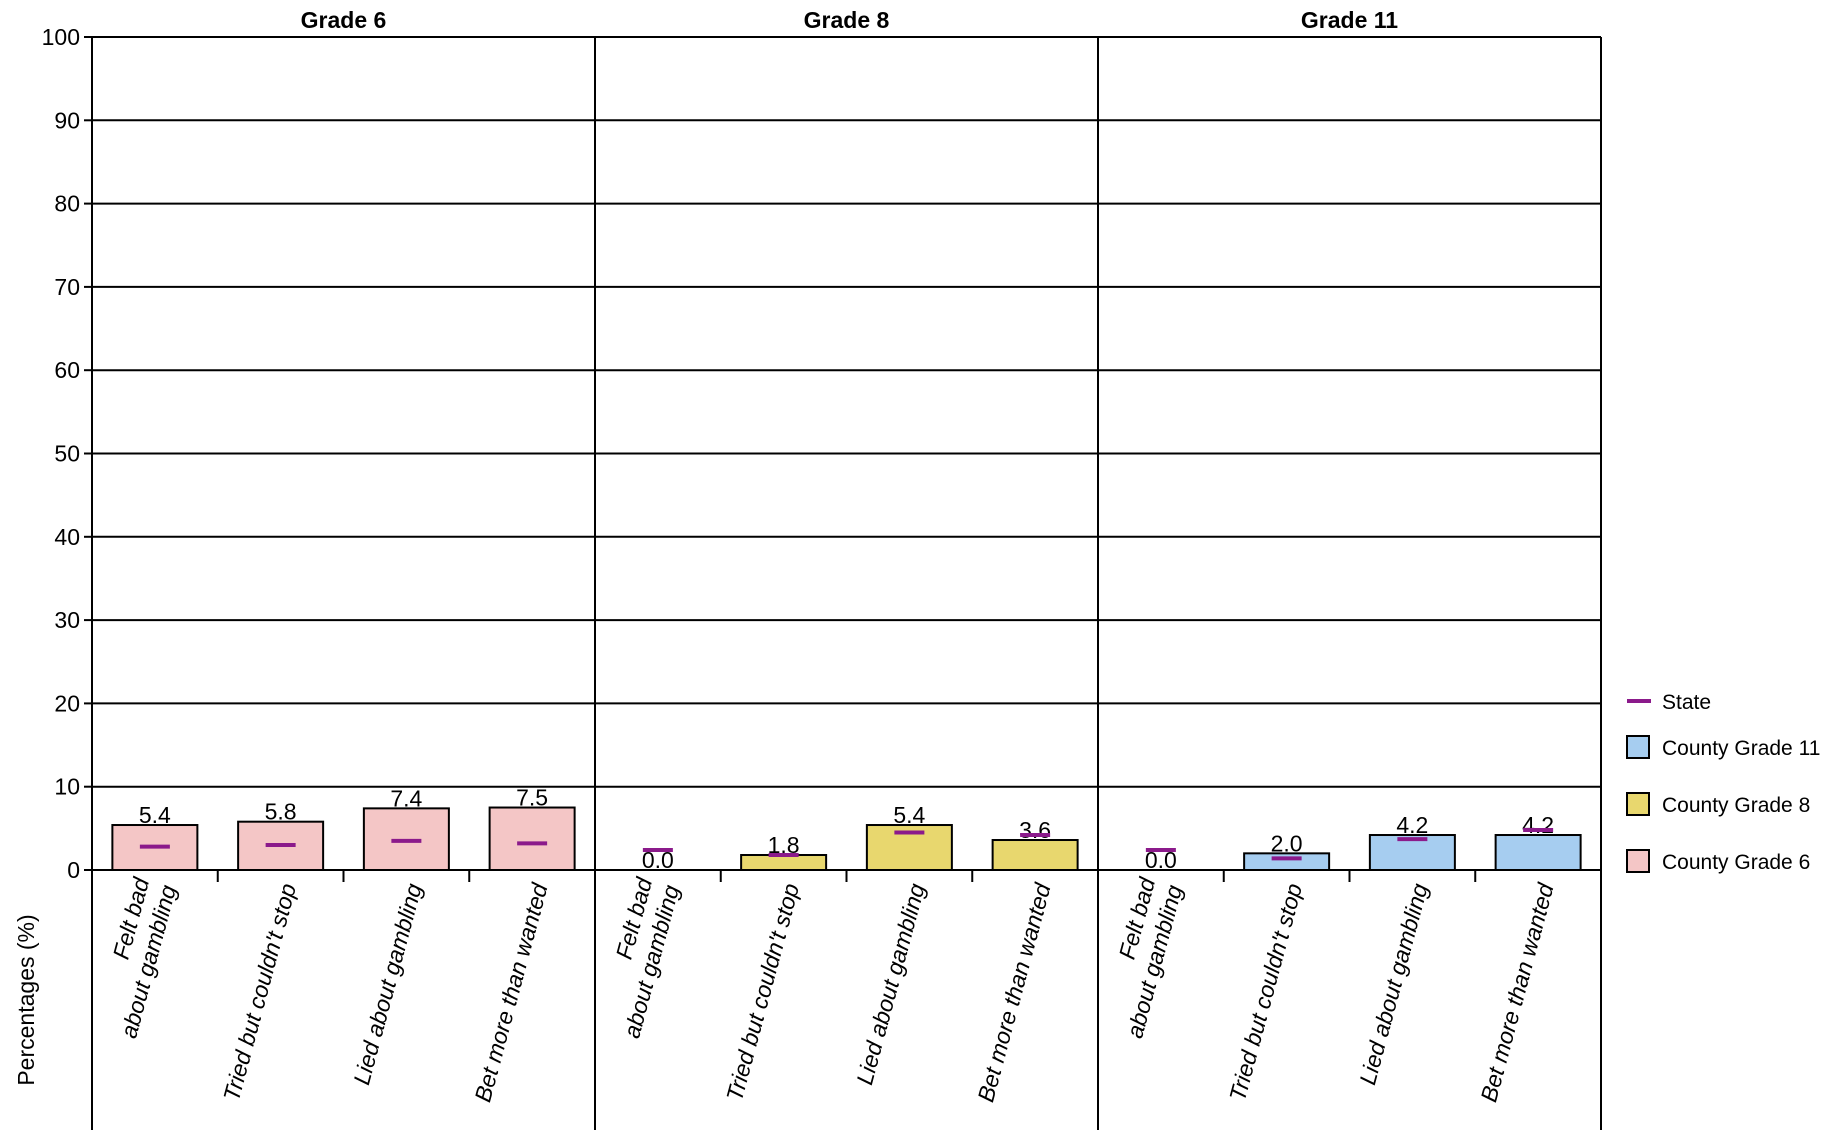 This screenshot has height=1135, width=1843. I want to click on y-tick-label: 60, so click(67, 370).